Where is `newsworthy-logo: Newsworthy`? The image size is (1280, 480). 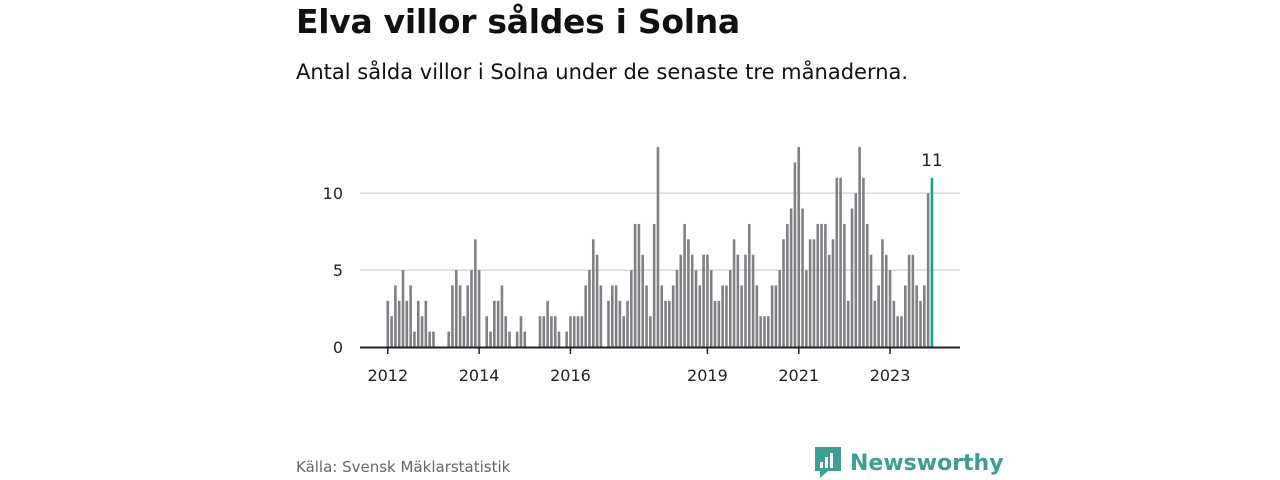
newsworthy-logo: Newsworthy is located at coordinates (909, 463).